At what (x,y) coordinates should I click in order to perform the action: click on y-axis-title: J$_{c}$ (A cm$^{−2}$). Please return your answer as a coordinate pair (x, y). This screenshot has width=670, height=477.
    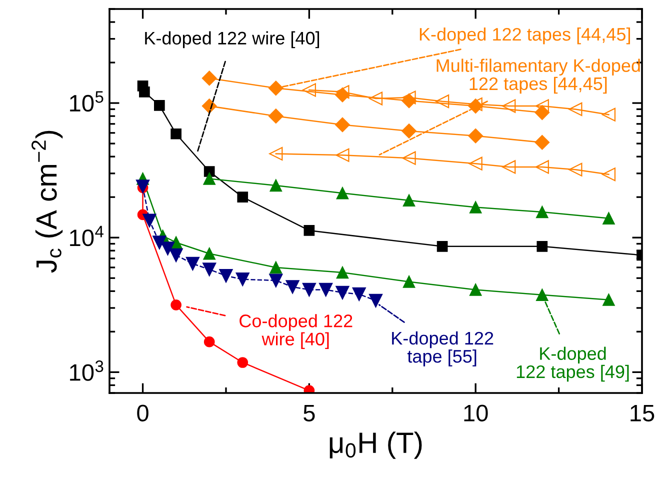
    Looking at the image, I should click on (47, 201).